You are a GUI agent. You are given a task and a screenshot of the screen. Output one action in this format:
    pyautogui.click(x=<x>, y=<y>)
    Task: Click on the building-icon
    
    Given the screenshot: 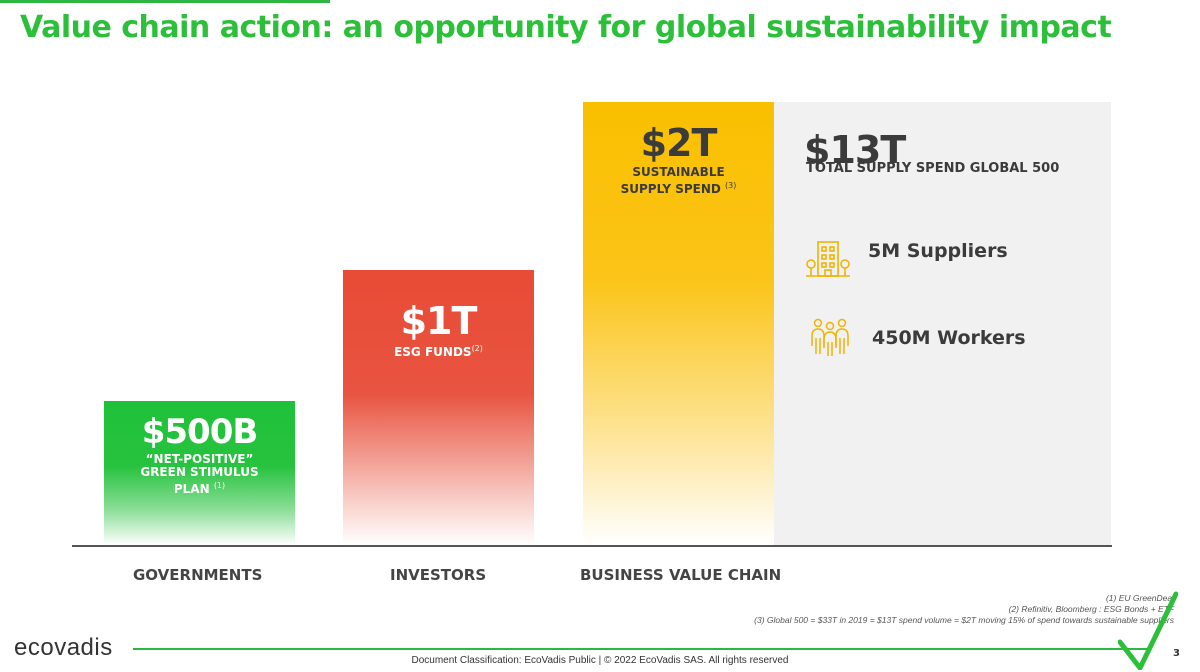 What is the action you would take?
    pyautogui.click(x=828, y=259)
    